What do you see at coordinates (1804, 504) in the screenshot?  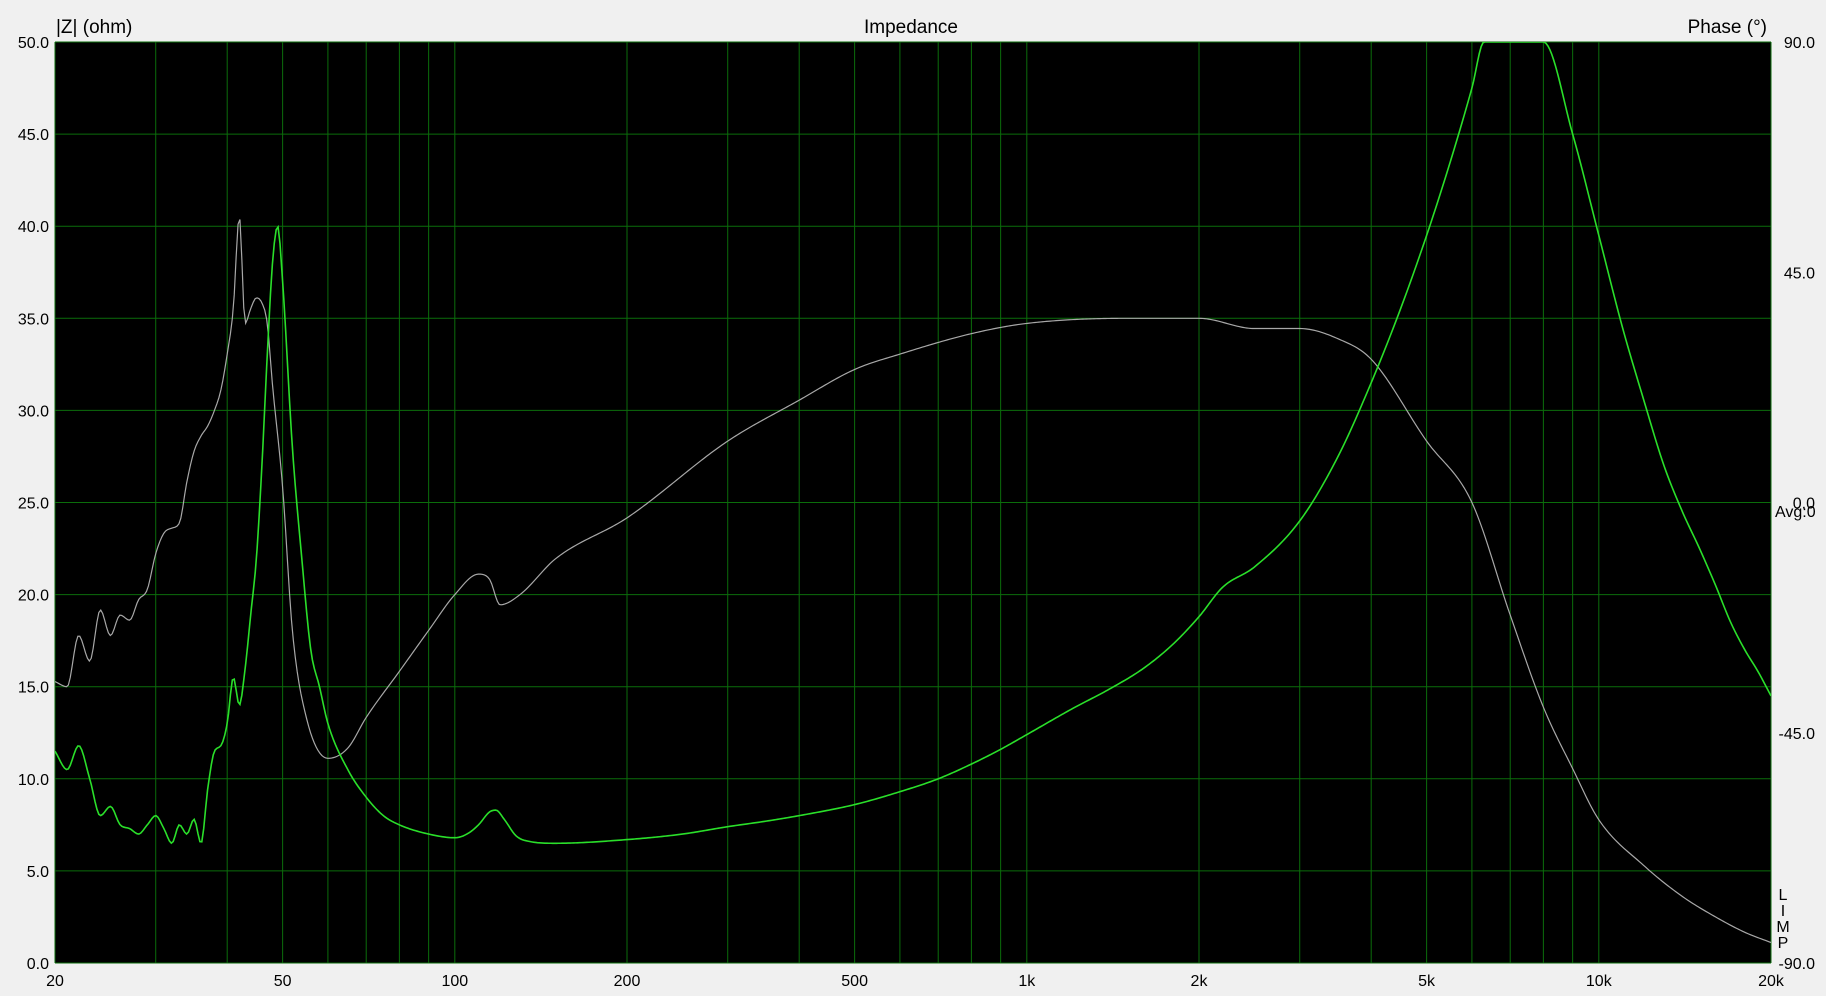 I see `y2-tick-label: 0.0` at bounding box center [1804, 504].